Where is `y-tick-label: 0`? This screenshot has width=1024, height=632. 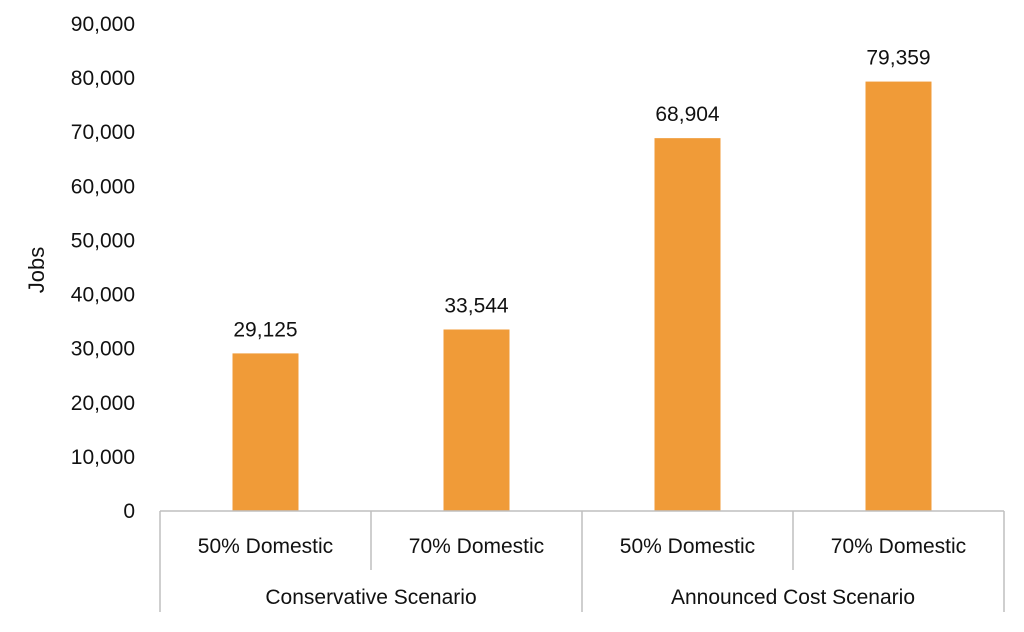
y-tick-label: 0 is located at coordinates (129, 511).